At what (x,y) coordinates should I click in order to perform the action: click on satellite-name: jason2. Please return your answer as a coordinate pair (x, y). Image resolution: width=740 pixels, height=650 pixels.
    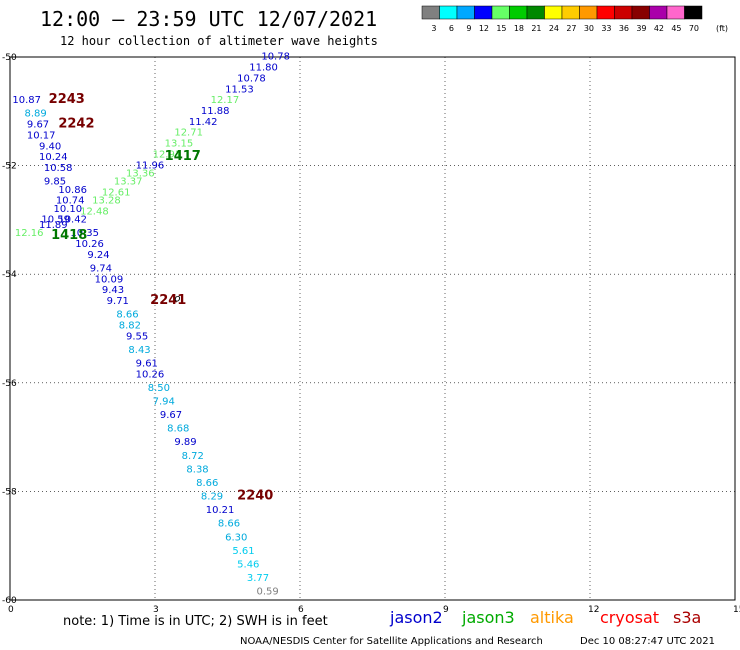
    Looking at the image, I should click on (416, 617).